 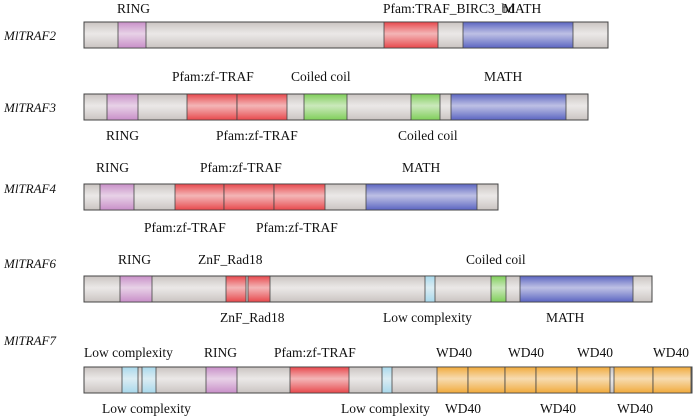 What do you see at coordinates (449, 8) in the screenshot?
I see `domain-label-pfam-traf-birc3-bd: Pfam:TRAF_BIRC3_bd` at bounding box center [449, 8].